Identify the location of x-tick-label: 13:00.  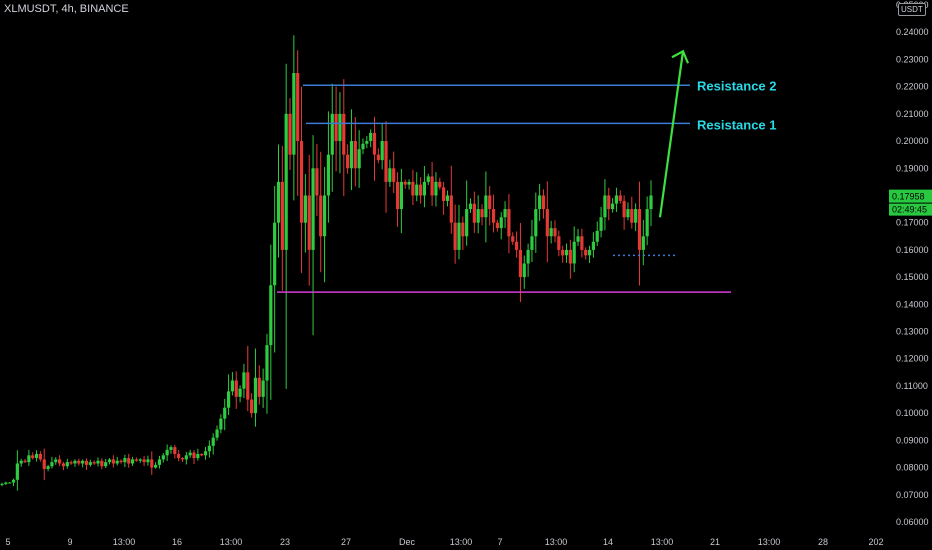
(461, 542).